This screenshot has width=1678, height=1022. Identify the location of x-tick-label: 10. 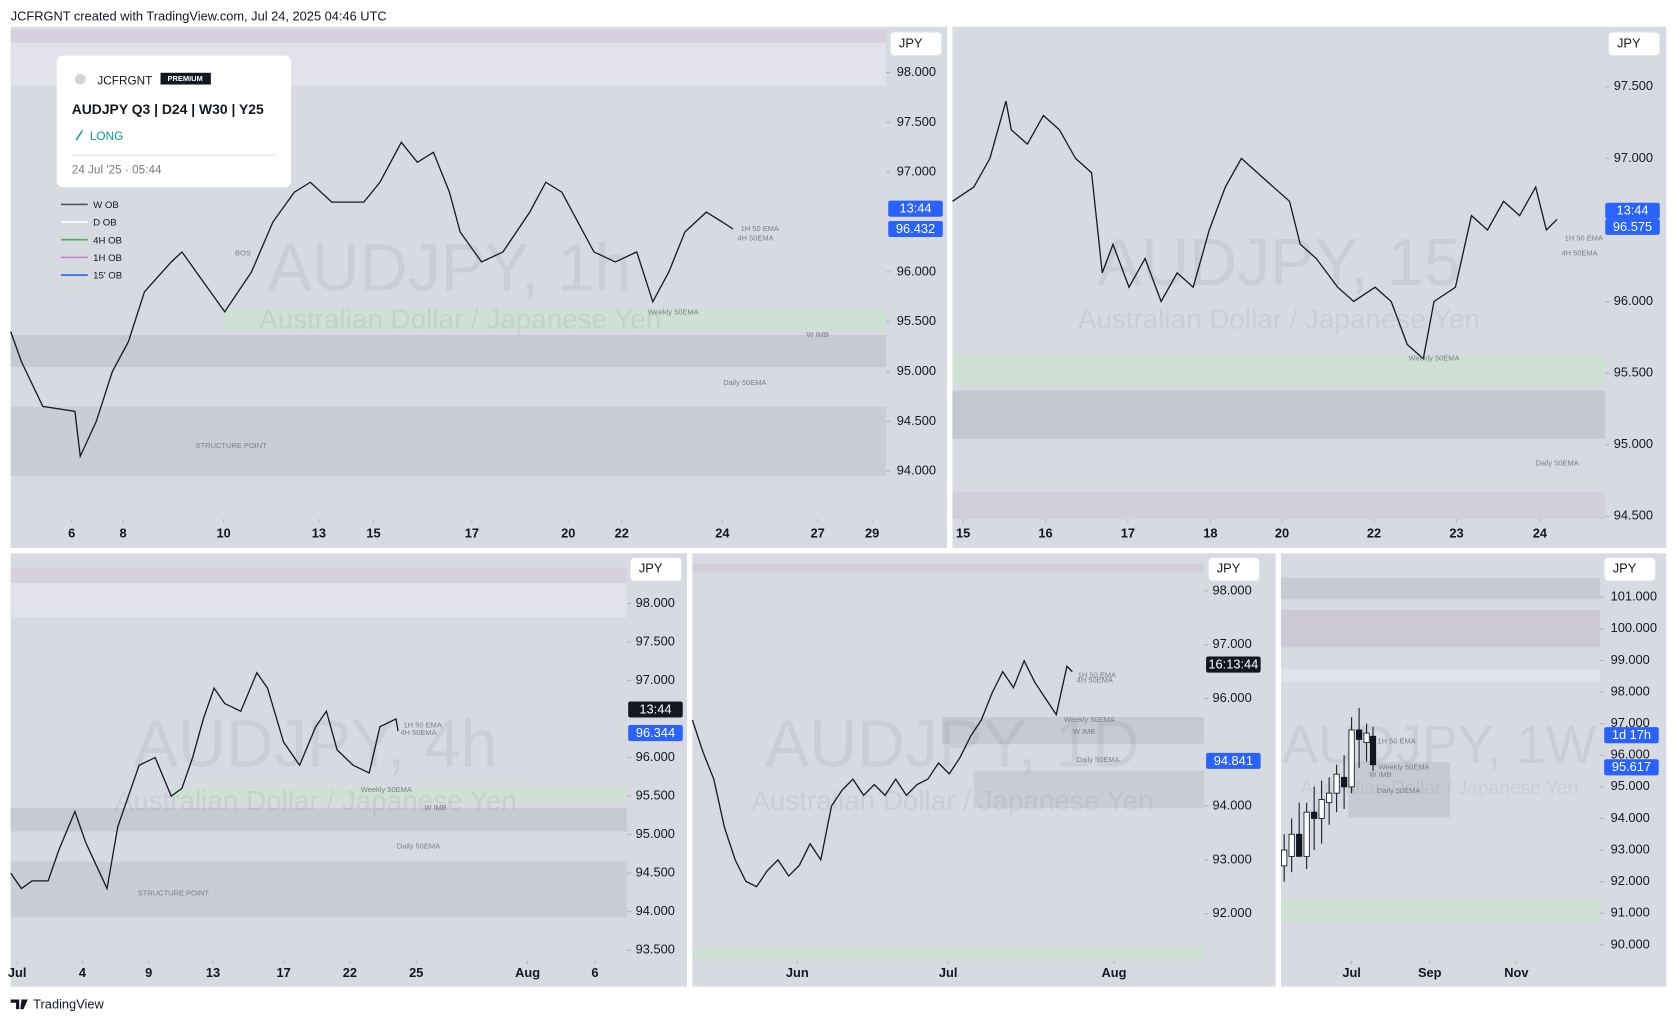
(224, 532).